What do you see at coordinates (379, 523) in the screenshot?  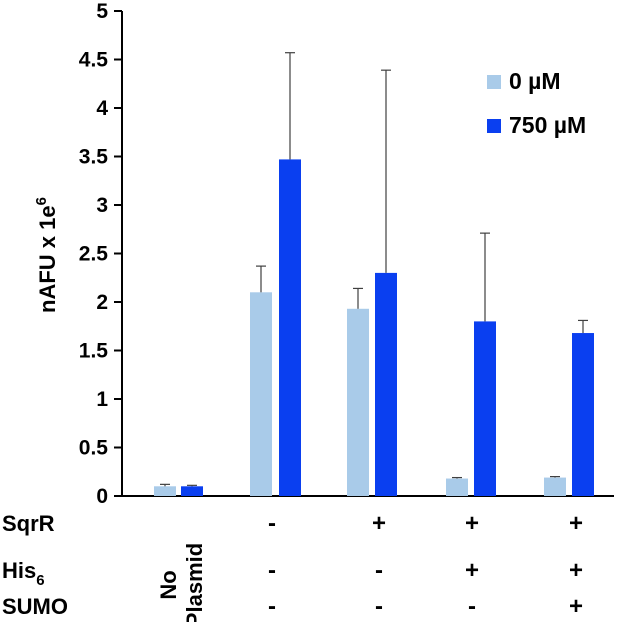 I see `row-1-sign-3: +` at bounding box center [379, 523].